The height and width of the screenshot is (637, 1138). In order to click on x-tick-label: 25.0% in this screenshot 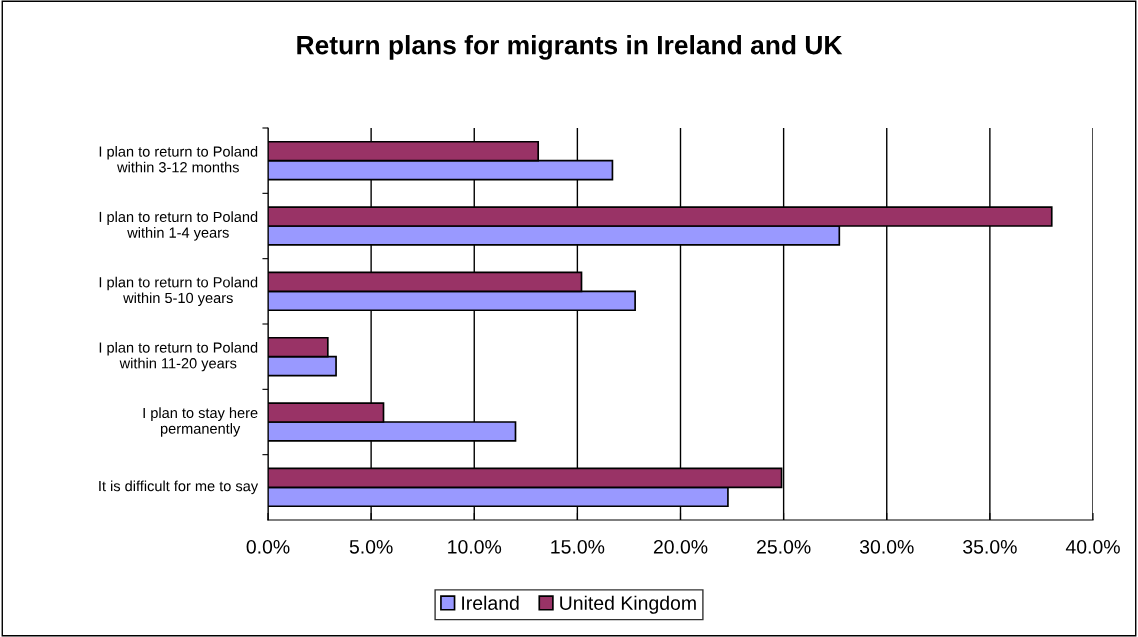, I will do `click(784, 546)`.